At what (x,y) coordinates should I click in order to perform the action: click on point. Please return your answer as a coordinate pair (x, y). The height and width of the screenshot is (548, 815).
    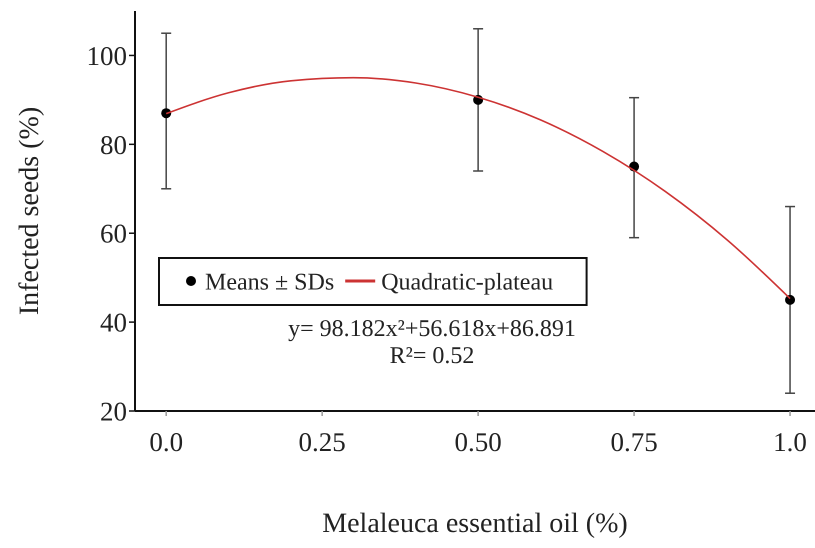
    Looking at the image, I should click on (790, 299).